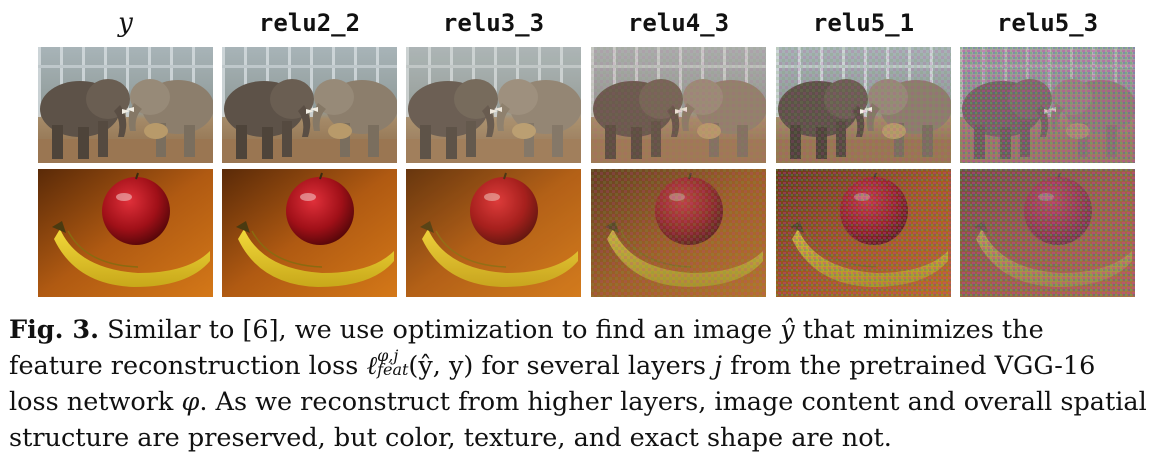 This screenshot has width=1173, height=465. What do you see at coordinates (125, 105) in the screenshot?
I see `thumb-elephants-y` at bounding box center [125, 105].